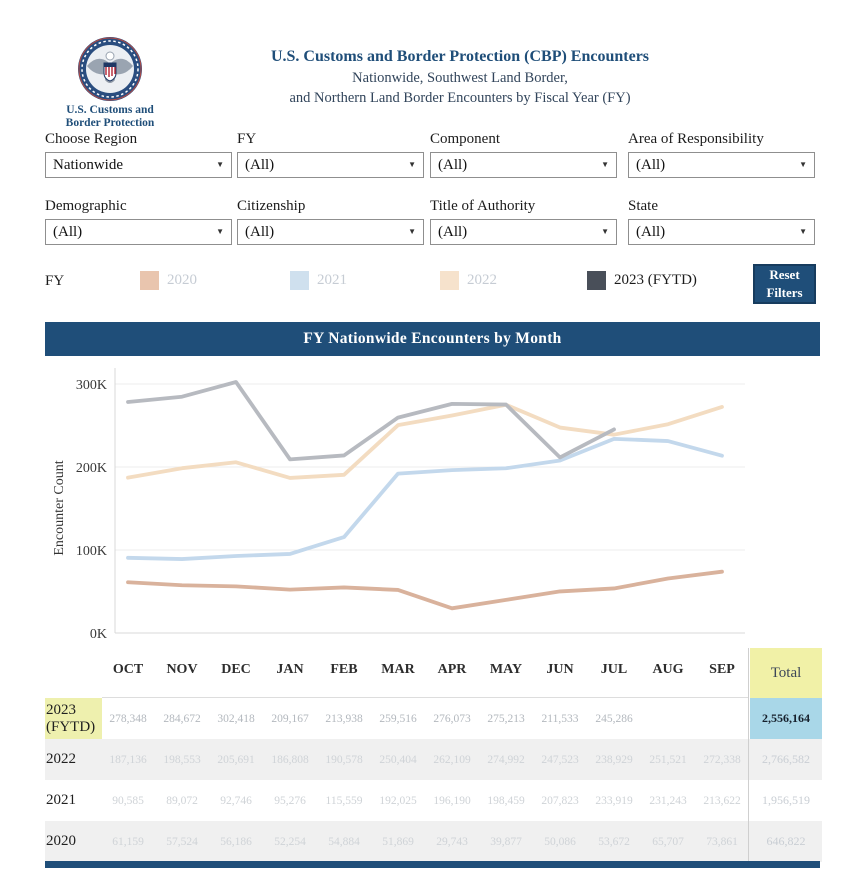 The width and height of the screenshot is (855, 870). Describe the element at coordinates (168, 280) in the screenshot. I see `legend-item-2020: 2020` at that location.